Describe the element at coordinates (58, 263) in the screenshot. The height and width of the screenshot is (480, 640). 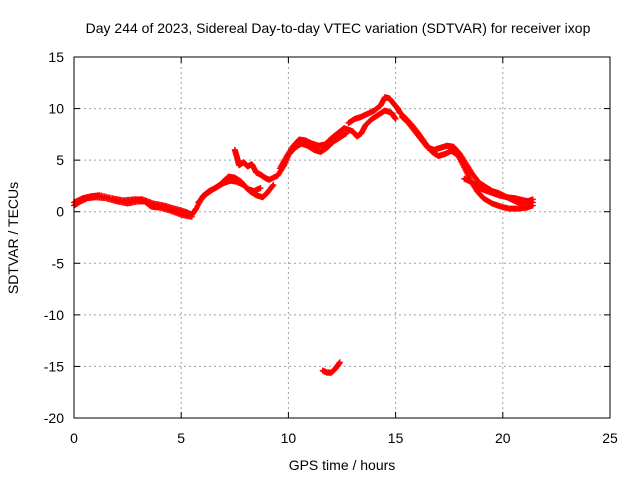
I see `y-tick-label: -5` at that location.